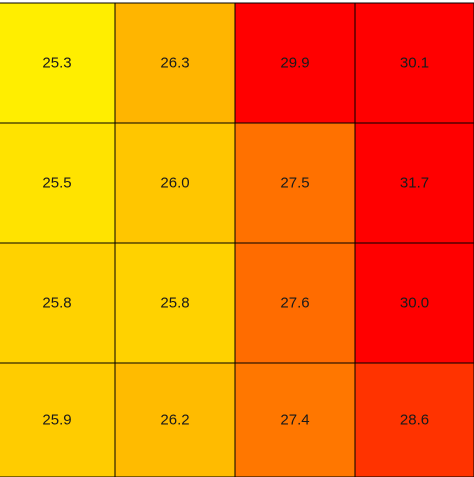 The image size is (474, 477). Describe the element at coordinates (294, 63) in the screenshot. I see `cell-value-label: 29.9` at that location.